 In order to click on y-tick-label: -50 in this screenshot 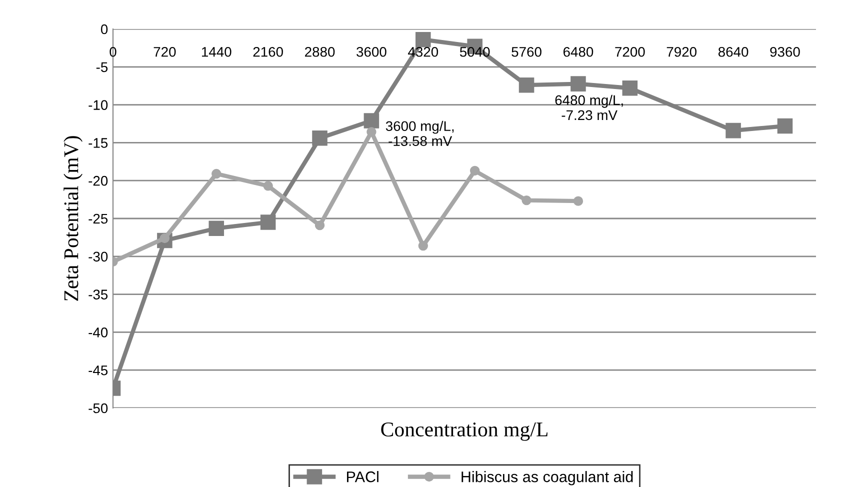, I will do `click(98, 408)`.